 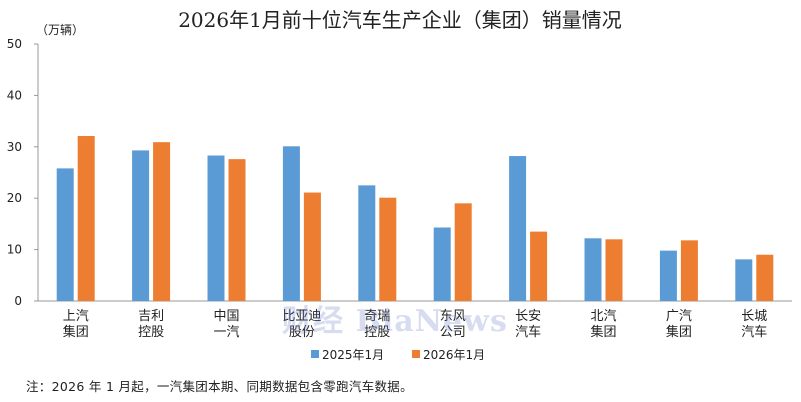 What do you see at coordinates (14, 198) in the screenshot?
I see `y-tick-label: 20` at bounding box center [14, 198].